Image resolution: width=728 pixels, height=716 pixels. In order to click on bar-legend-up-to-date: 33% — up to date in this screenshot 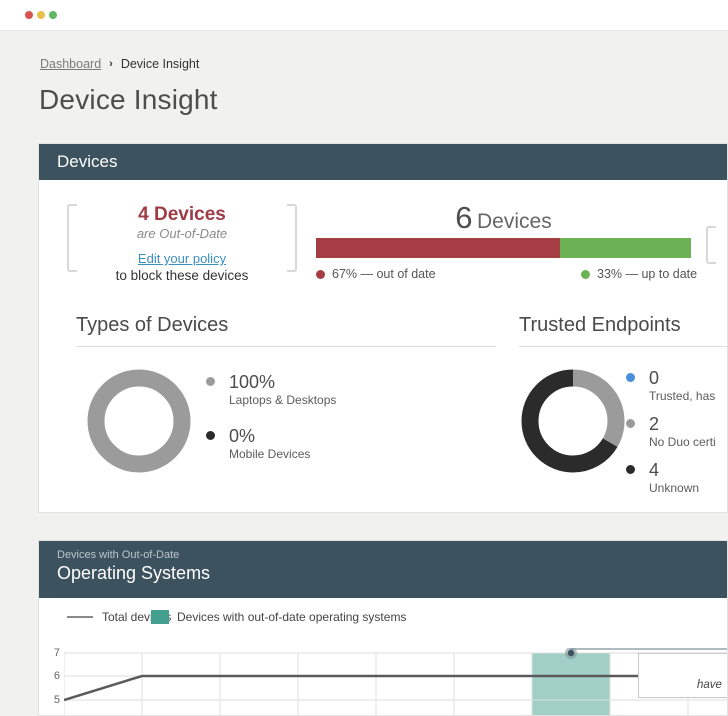, I will do `click(639, 274)`.